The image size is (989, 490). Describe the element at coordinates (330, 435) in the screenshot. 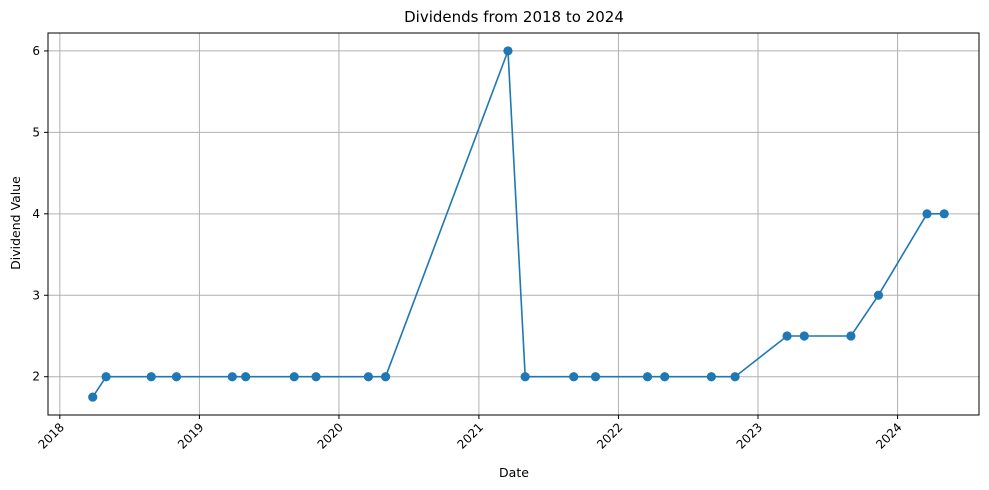

I see `x-tick-label: 2020` at that location.